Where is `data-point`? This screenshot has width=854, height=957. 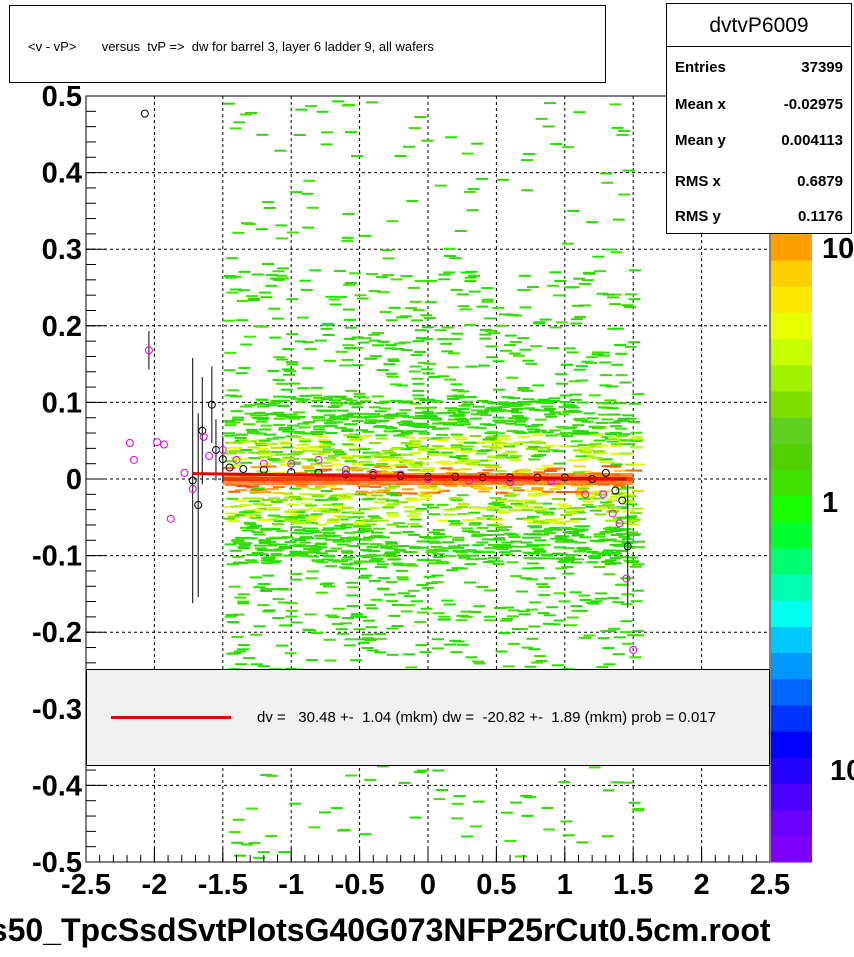 data-point is located at coordinates (619, 523).